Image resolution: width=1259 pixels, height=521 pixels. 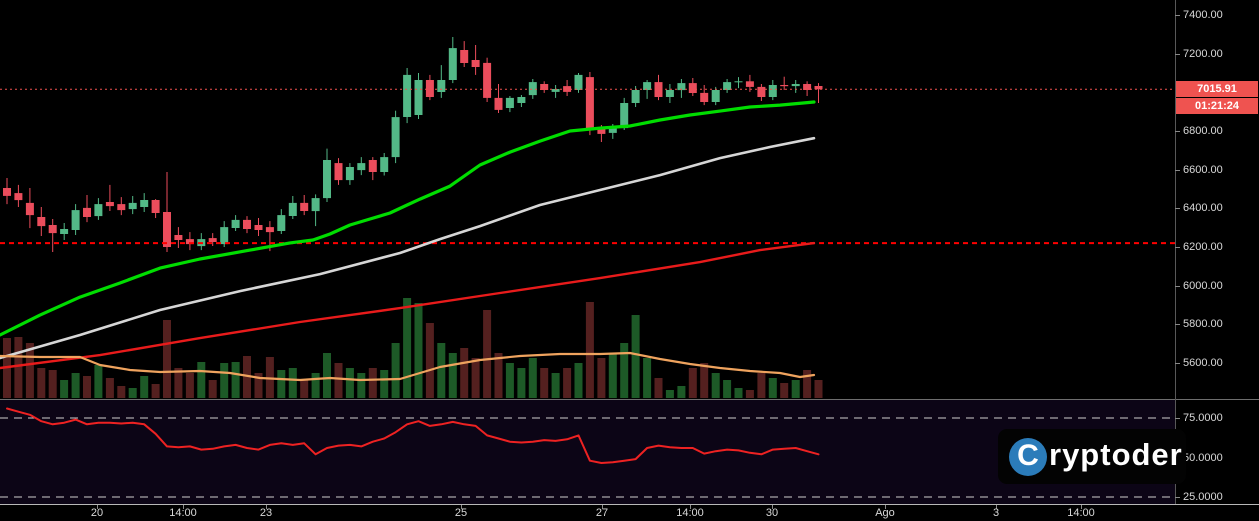 I want to click on rsi-line, so click(x=413, y=435).